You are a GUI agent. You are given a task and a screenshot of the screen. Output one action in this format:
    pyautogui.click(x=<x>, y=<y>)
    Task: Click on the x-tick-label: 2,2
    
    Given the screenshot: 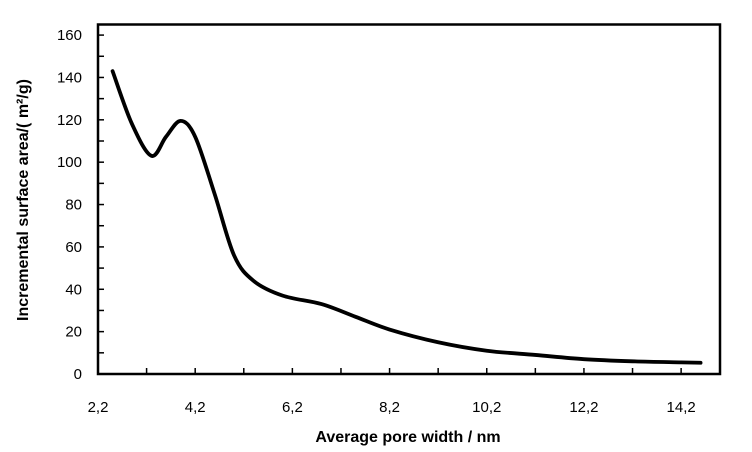 What is the action you would take?
    pyautogui.click(x=98, y=407)
    